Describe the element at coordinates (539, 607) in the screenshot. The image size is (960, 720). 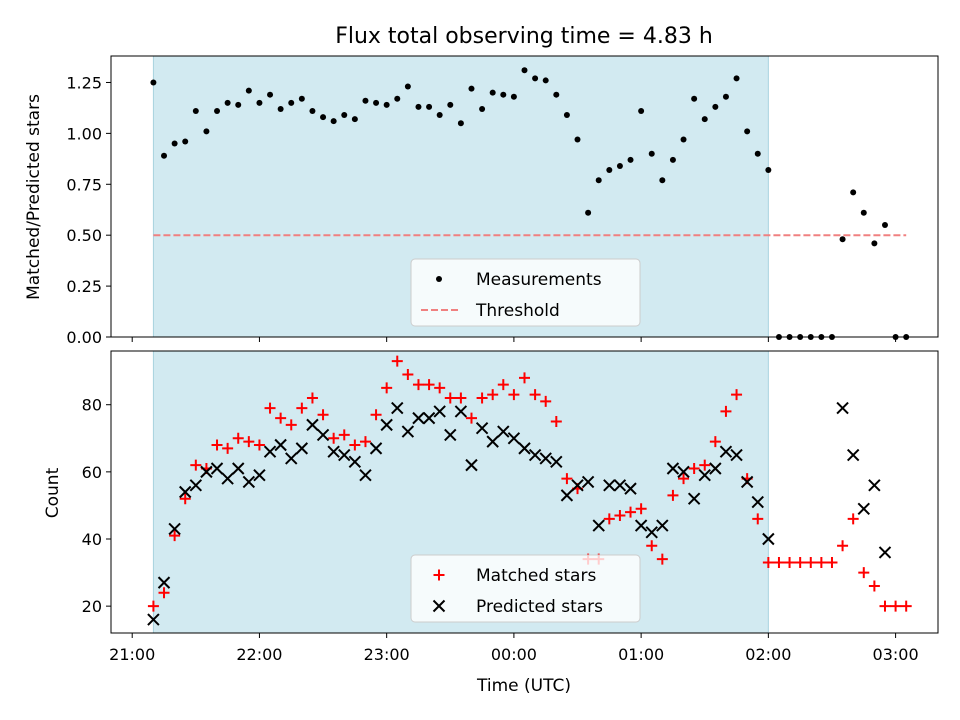
I see `legend-label: Predicted stars` at that location.